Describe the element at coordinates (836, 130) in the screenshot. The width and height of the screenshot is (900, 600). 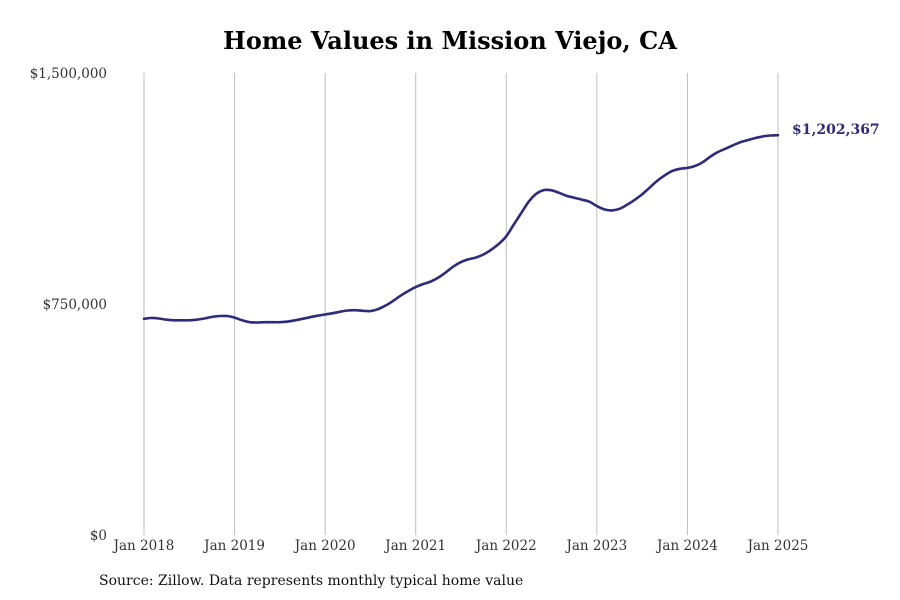
I see `end-value-label: $1,202,367` at that location.